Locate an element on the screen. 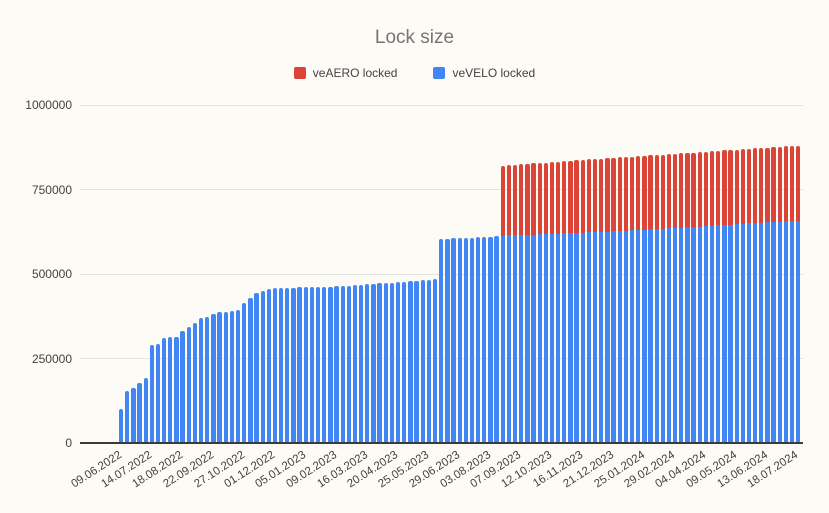  legend-item-veaero: veAERO locked is located at coordinates (345, 73).